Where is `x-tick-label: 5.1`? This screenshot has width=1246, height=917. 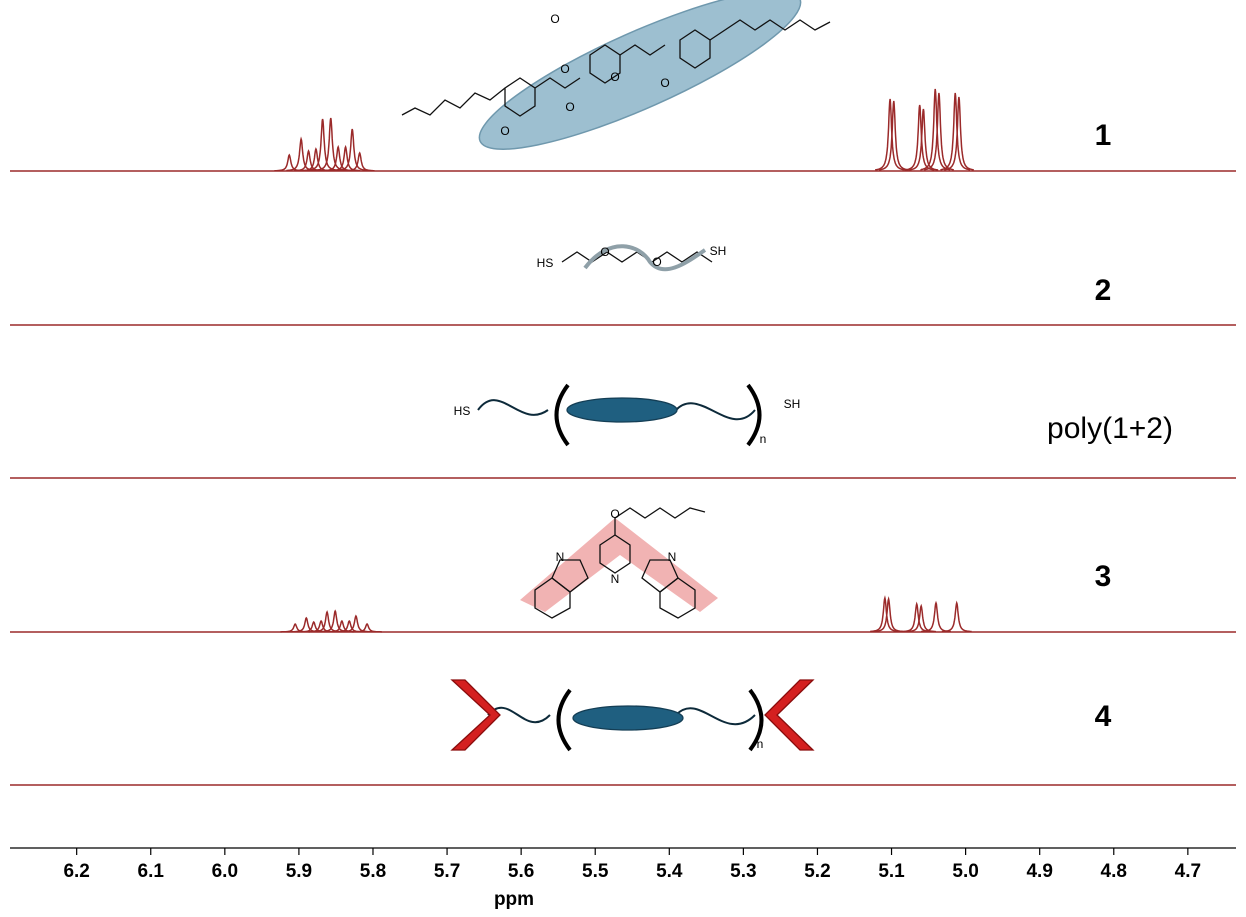 x-tick-label: 5.1 is located at coordinates (891, 871).